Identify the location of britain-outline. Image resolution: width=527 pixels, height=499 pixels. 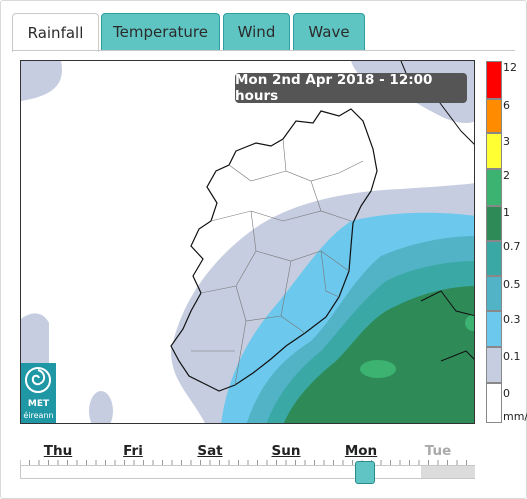
(436, 211).